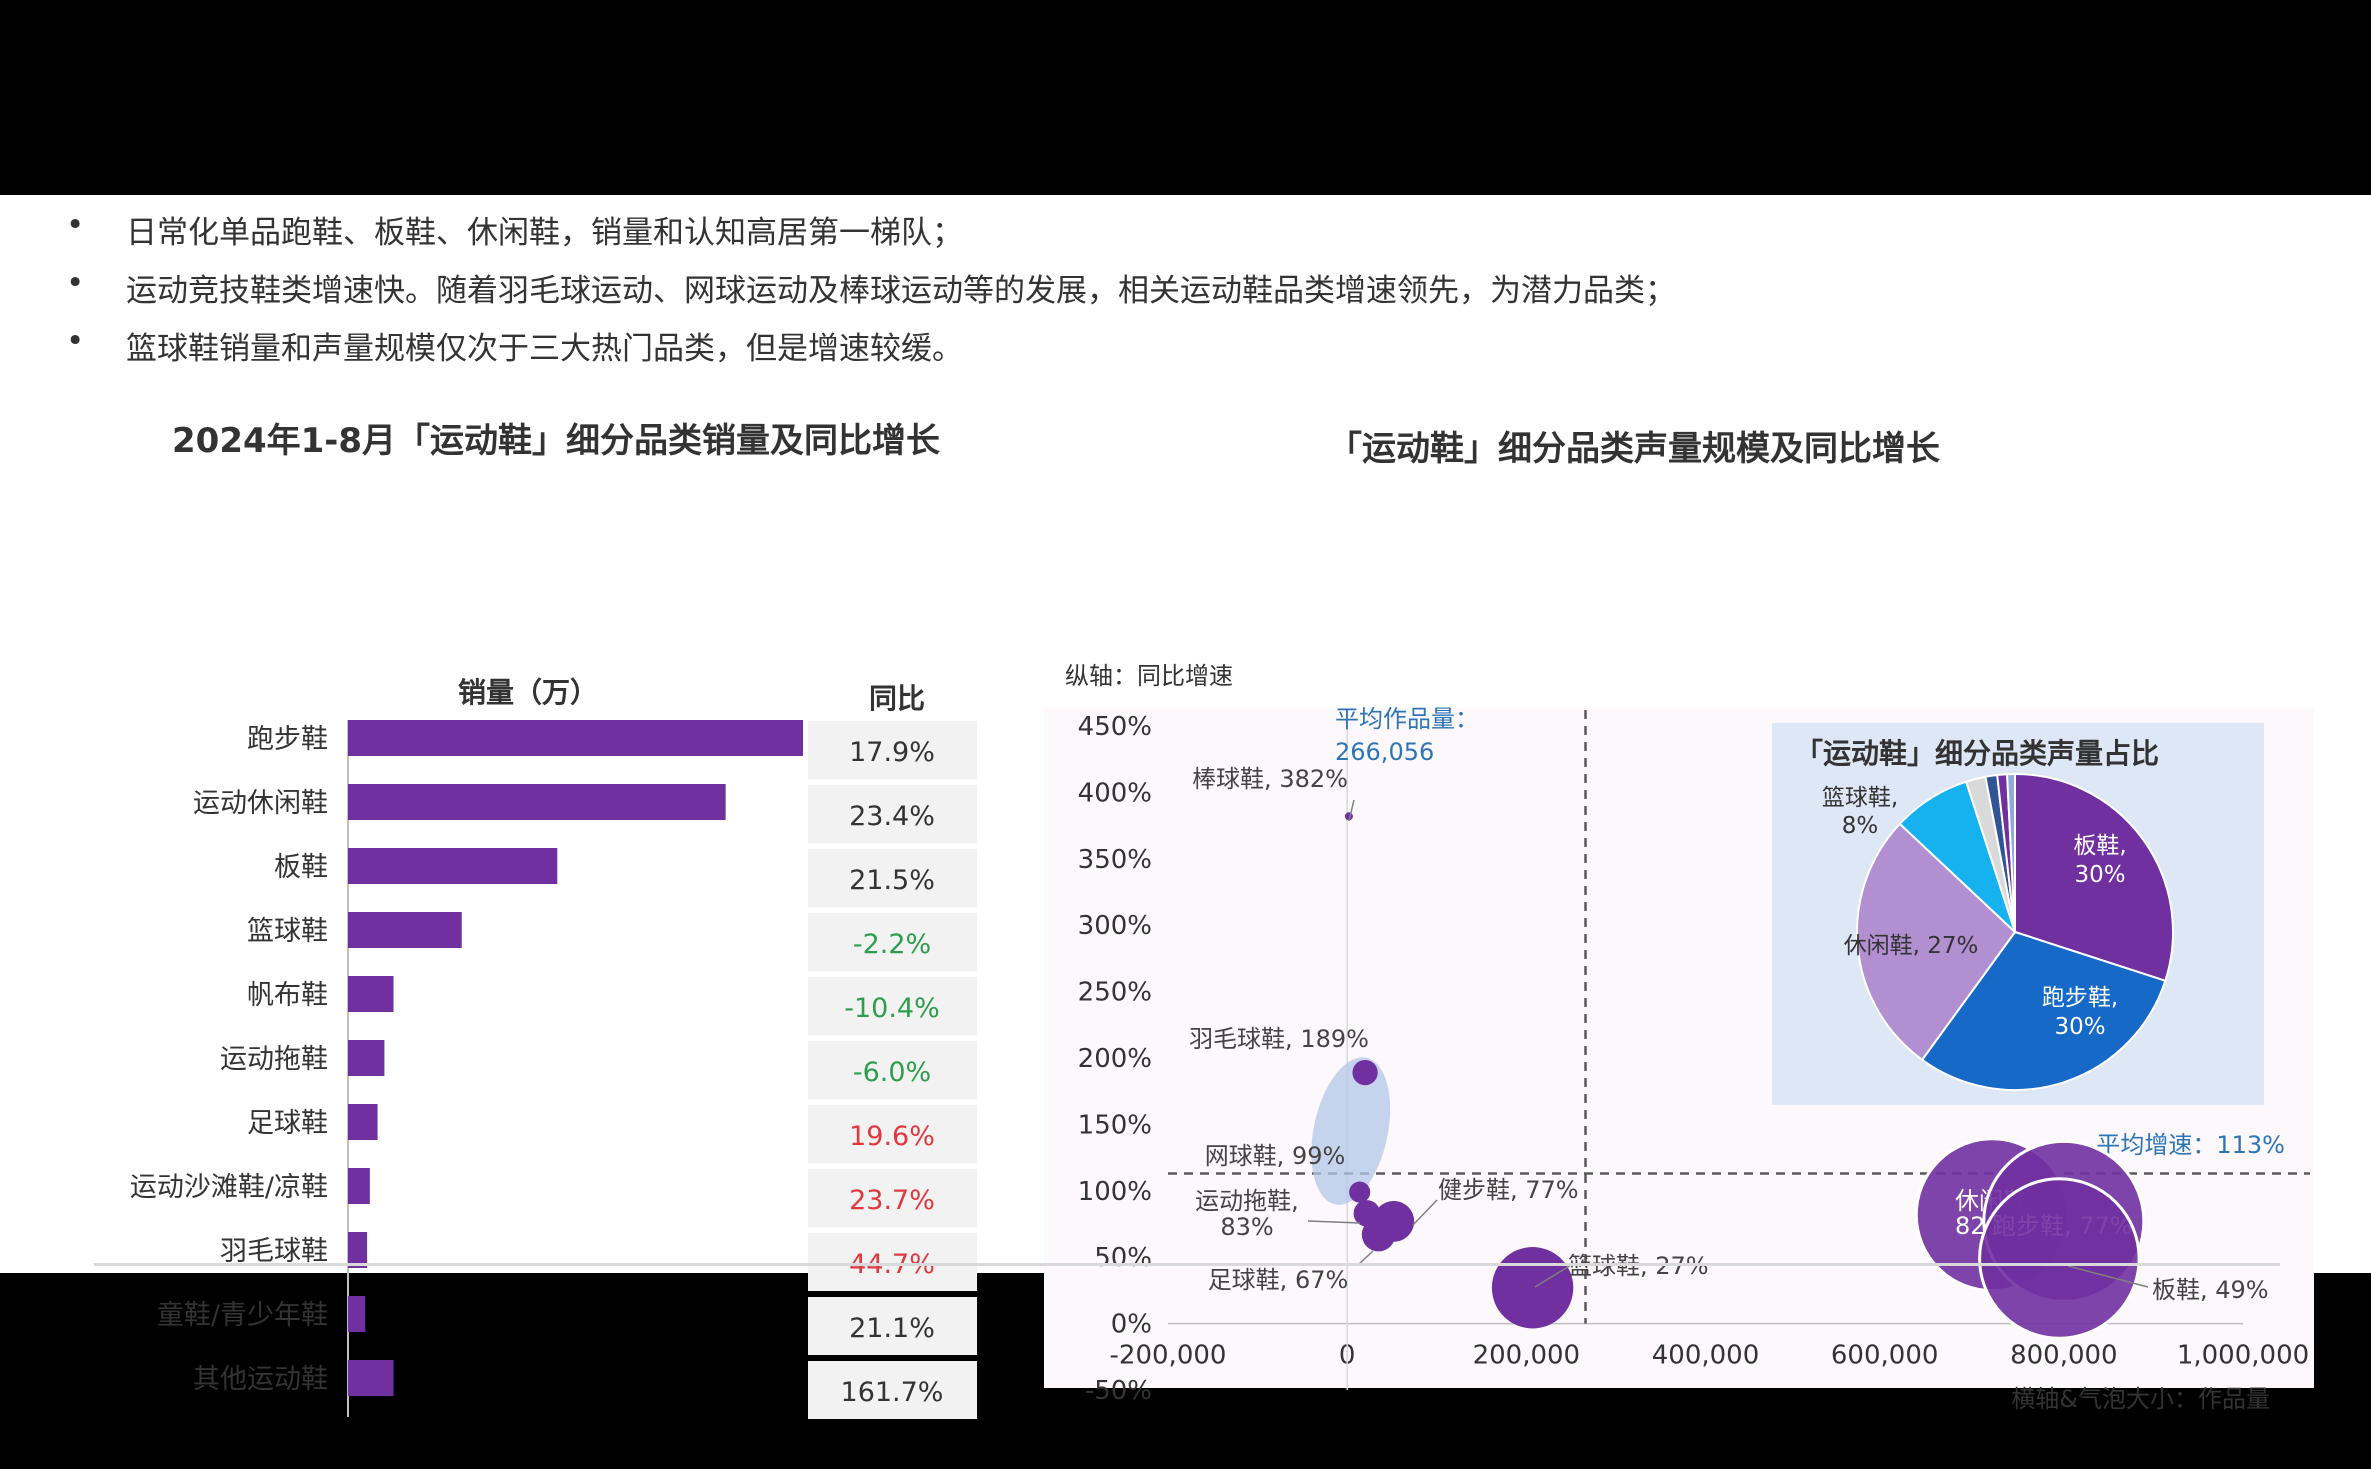  Describe the element at coordinates (1508, 1190) in the screenshot. I see `data-label: 健步鞋, 77%` at that location.